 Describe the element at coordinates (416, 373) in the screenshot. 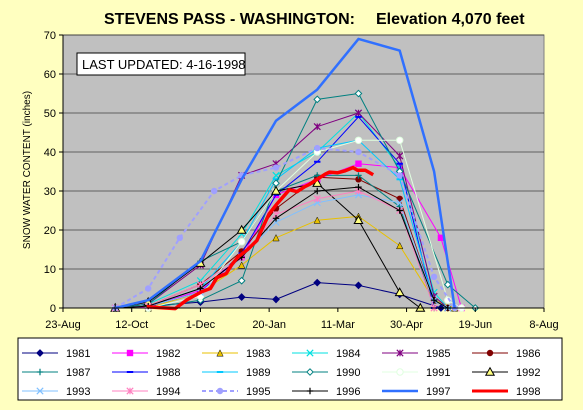

I see `legend-item-1991: 1991` at that location.